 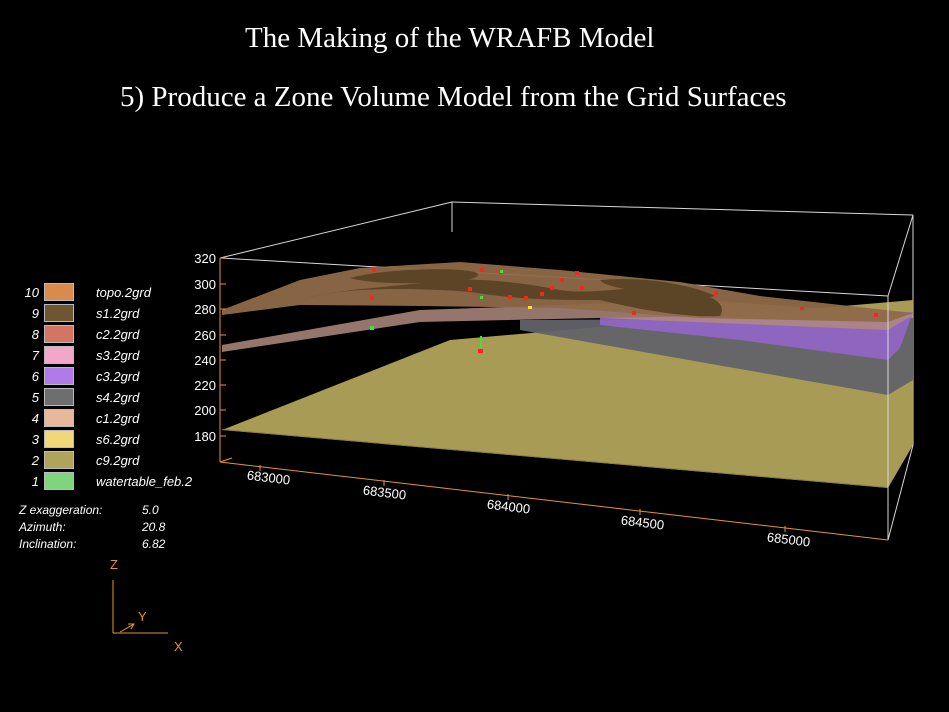 What do you see at coordinates (35, 313) in the screenshot?
I see `legend-item-number: 9` at bounding box center [35, 313].